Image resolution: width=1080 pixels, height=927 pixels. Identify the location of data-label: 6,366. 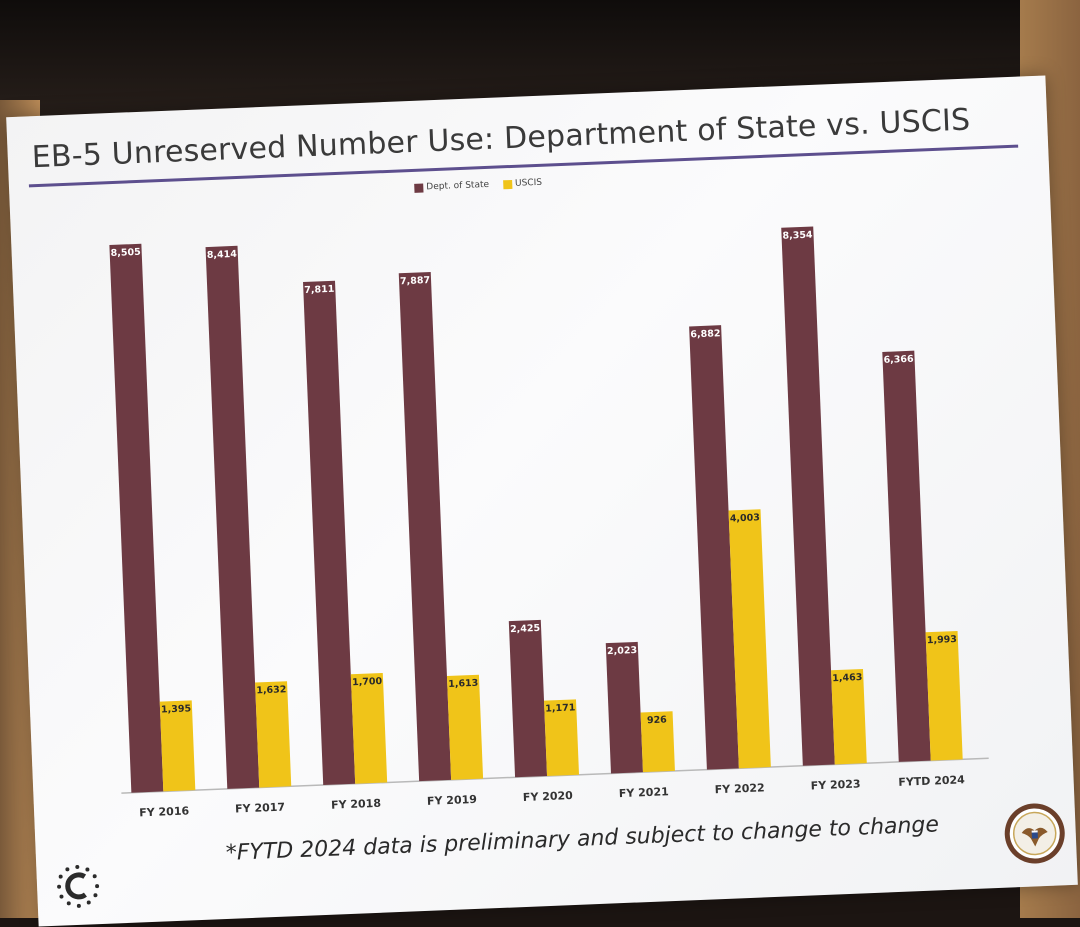
(898, 360).